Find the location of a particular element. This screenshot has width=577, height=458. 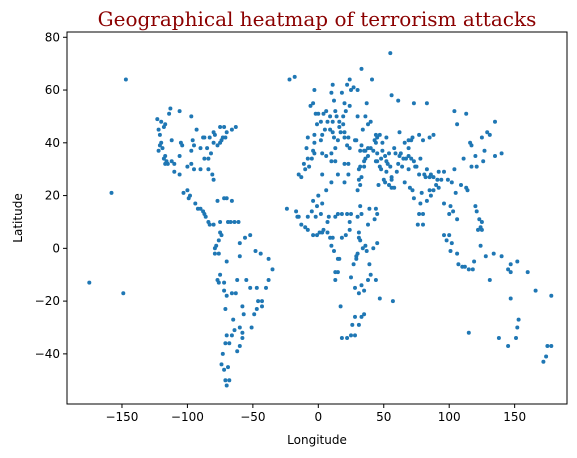

y-tick-label: 80 is located at coordinates (52, 37).